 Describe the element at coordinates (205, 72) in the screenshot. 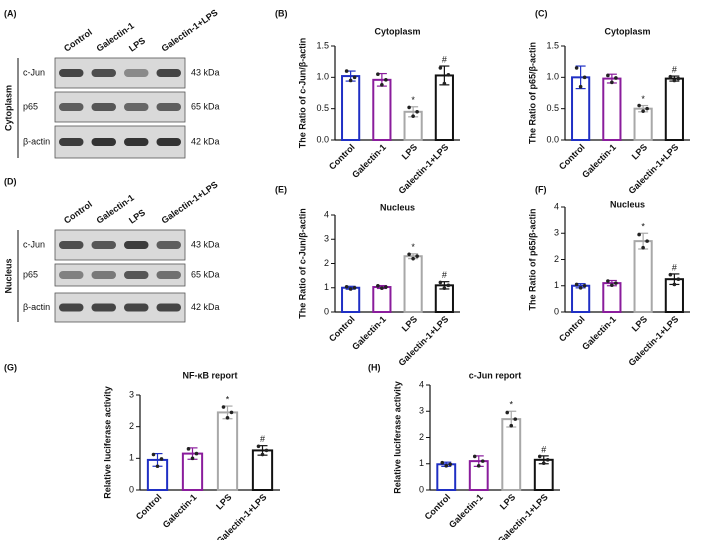

I see `size-label: 43 kDa` at that location.